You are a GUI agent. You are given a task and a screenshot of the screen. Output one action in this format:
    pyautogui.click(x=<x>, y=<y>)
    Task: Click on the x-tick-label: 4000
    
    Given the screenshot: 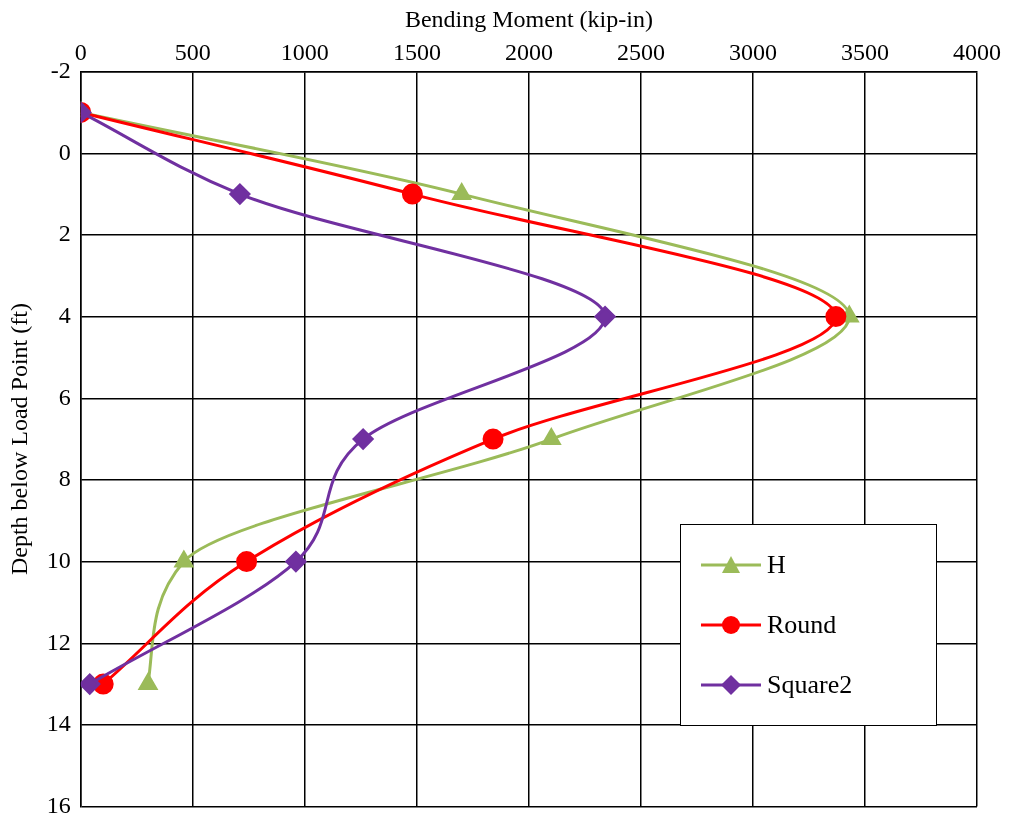 What is the action you would take?
    pyautogui.click(x=977, y=52)
    